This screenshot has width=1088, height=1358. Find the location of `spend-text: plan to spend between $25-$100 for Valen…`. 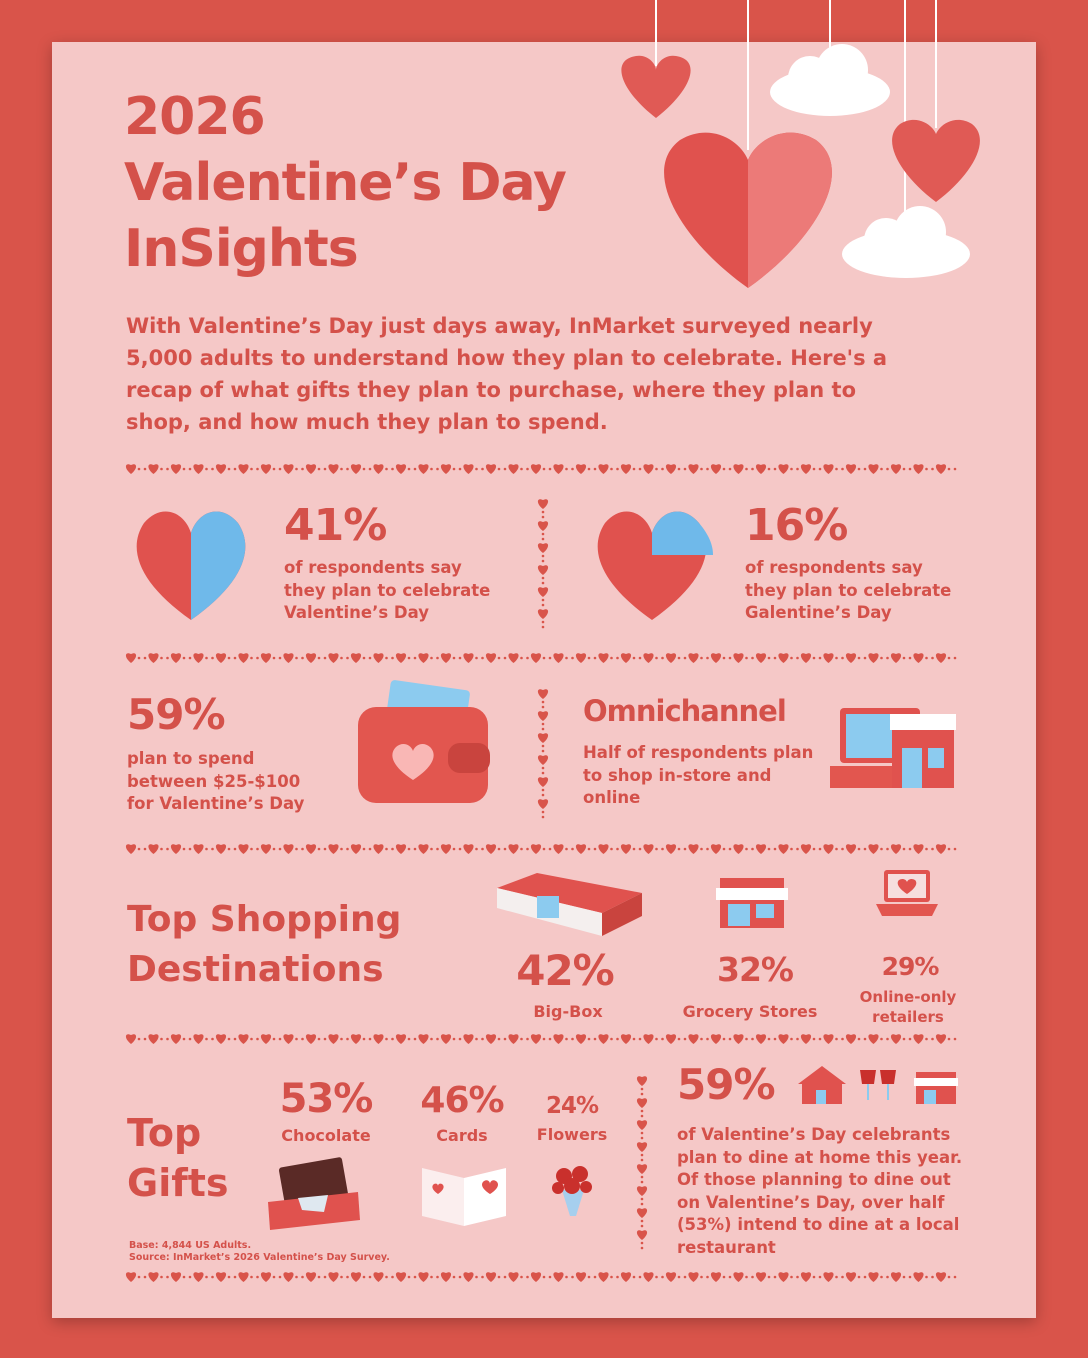

spend-text: plan to spend between $25-$100 for Valen… is located at coordinates (227, 782).